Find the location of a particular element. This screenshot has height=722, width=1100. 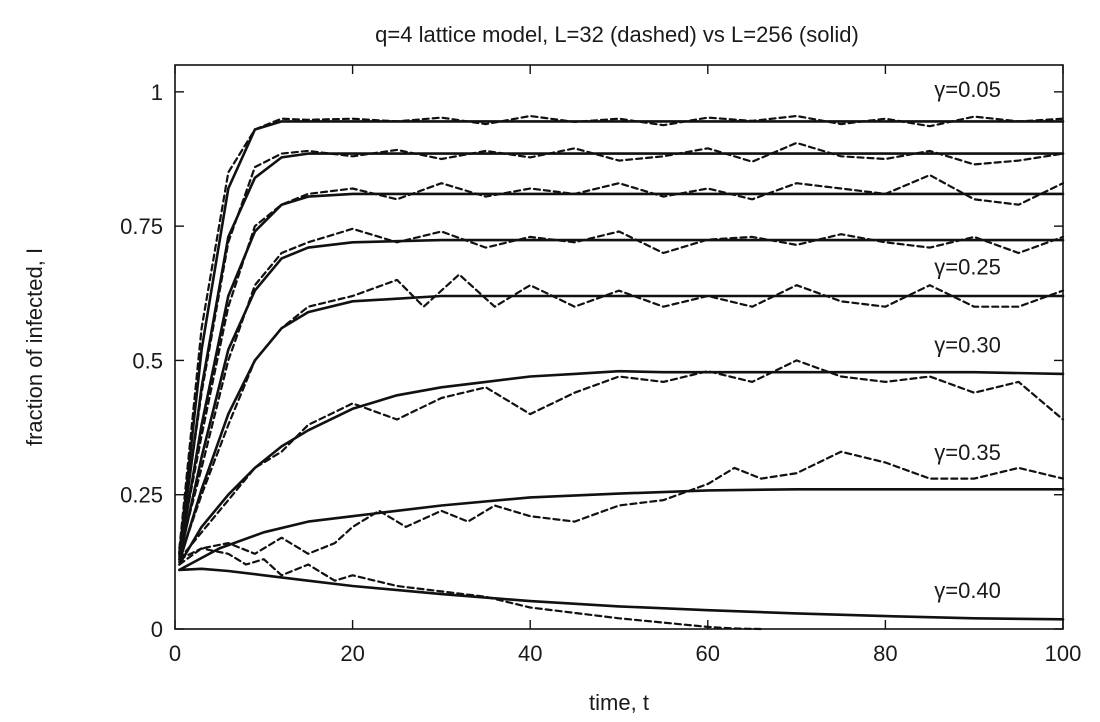

x-tick-label: 80 is located at coordinates (885, 653).